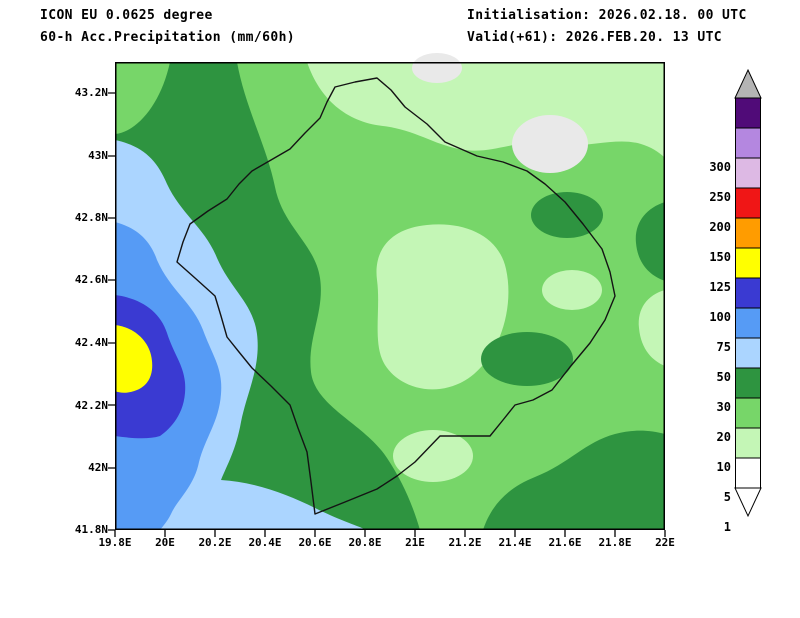 The width and height of the screenshot is (800, 618). I want to click on precip-region-10-20mm-southeast-corner, so click(574, 480).